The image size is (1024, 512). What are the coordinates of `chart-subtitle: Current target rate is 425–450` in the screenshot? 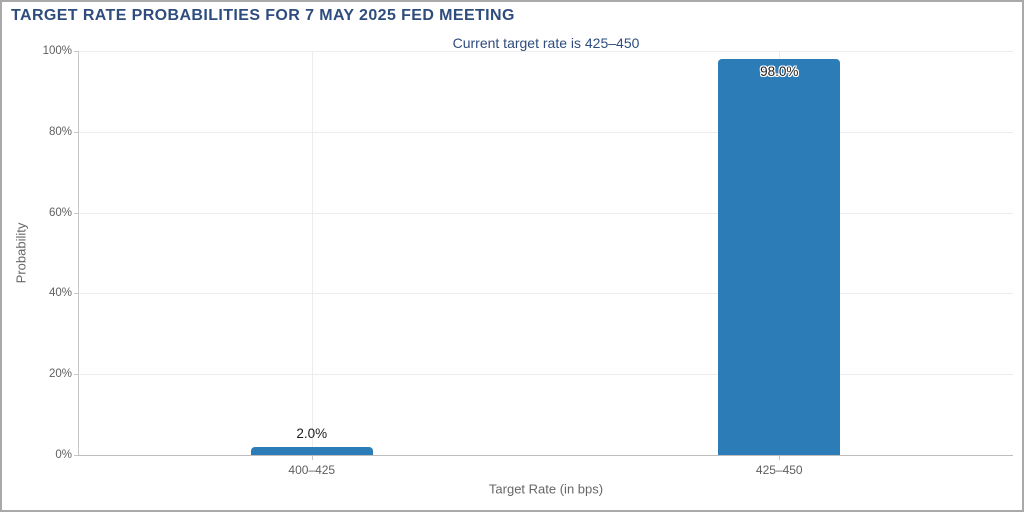 It's located at (546, 43).